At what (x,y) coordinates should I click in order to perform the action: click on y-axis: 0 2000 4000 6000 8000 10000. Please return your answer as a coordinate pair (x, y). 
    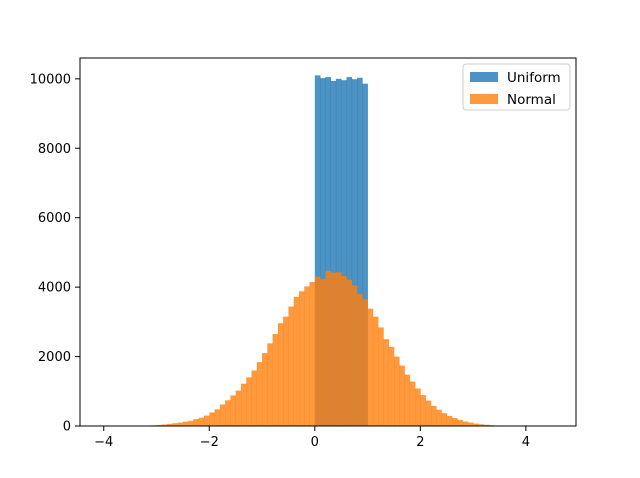
    Looking at the image, I should click on (55, 253).